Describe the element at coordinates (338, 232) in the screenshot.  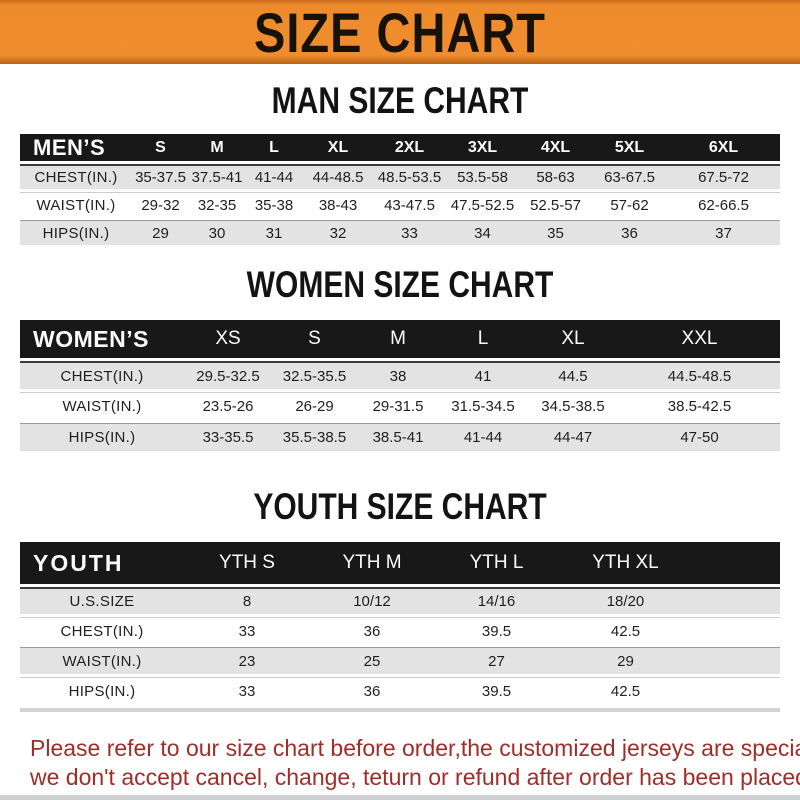
I see `size-value-cell: 32` at that location.